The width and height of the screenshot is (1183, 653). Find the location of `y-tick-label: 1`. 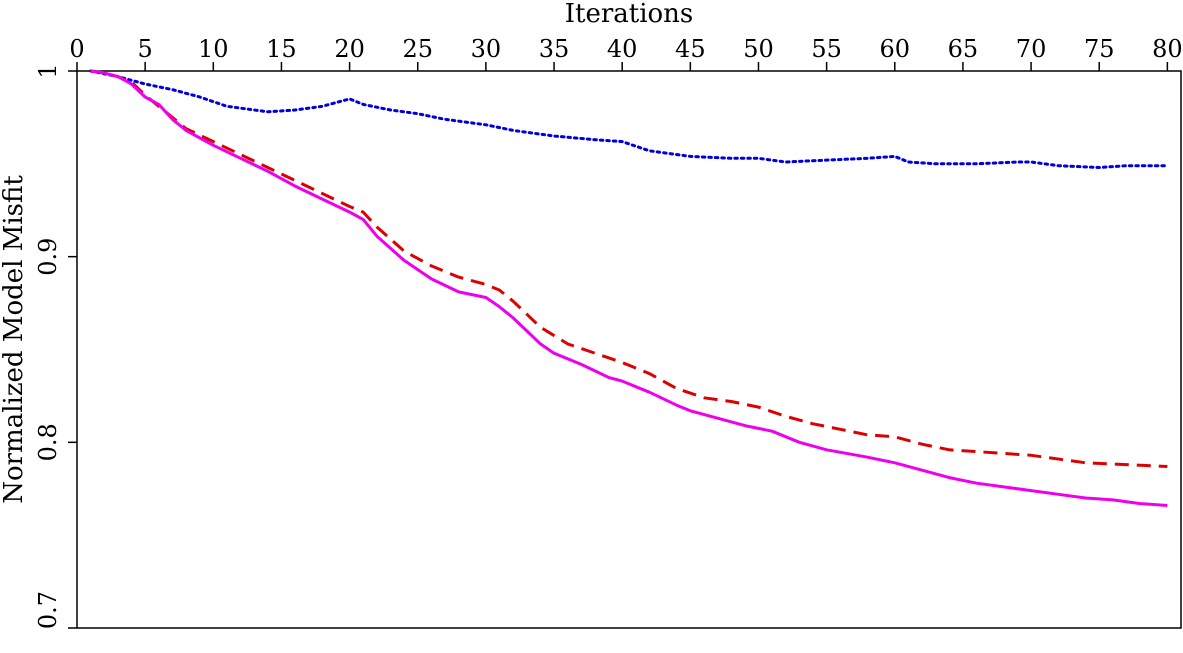

y-tick-label: 1 is located at coordinates (48, 70).